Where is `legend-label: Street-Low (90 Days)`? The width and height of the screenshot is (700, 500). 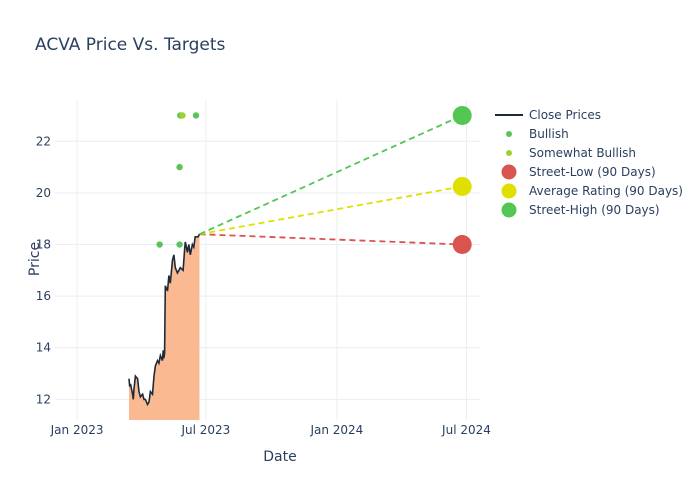 legend-label: Street-Low (90 Days) is located at coordinates (592, 172).